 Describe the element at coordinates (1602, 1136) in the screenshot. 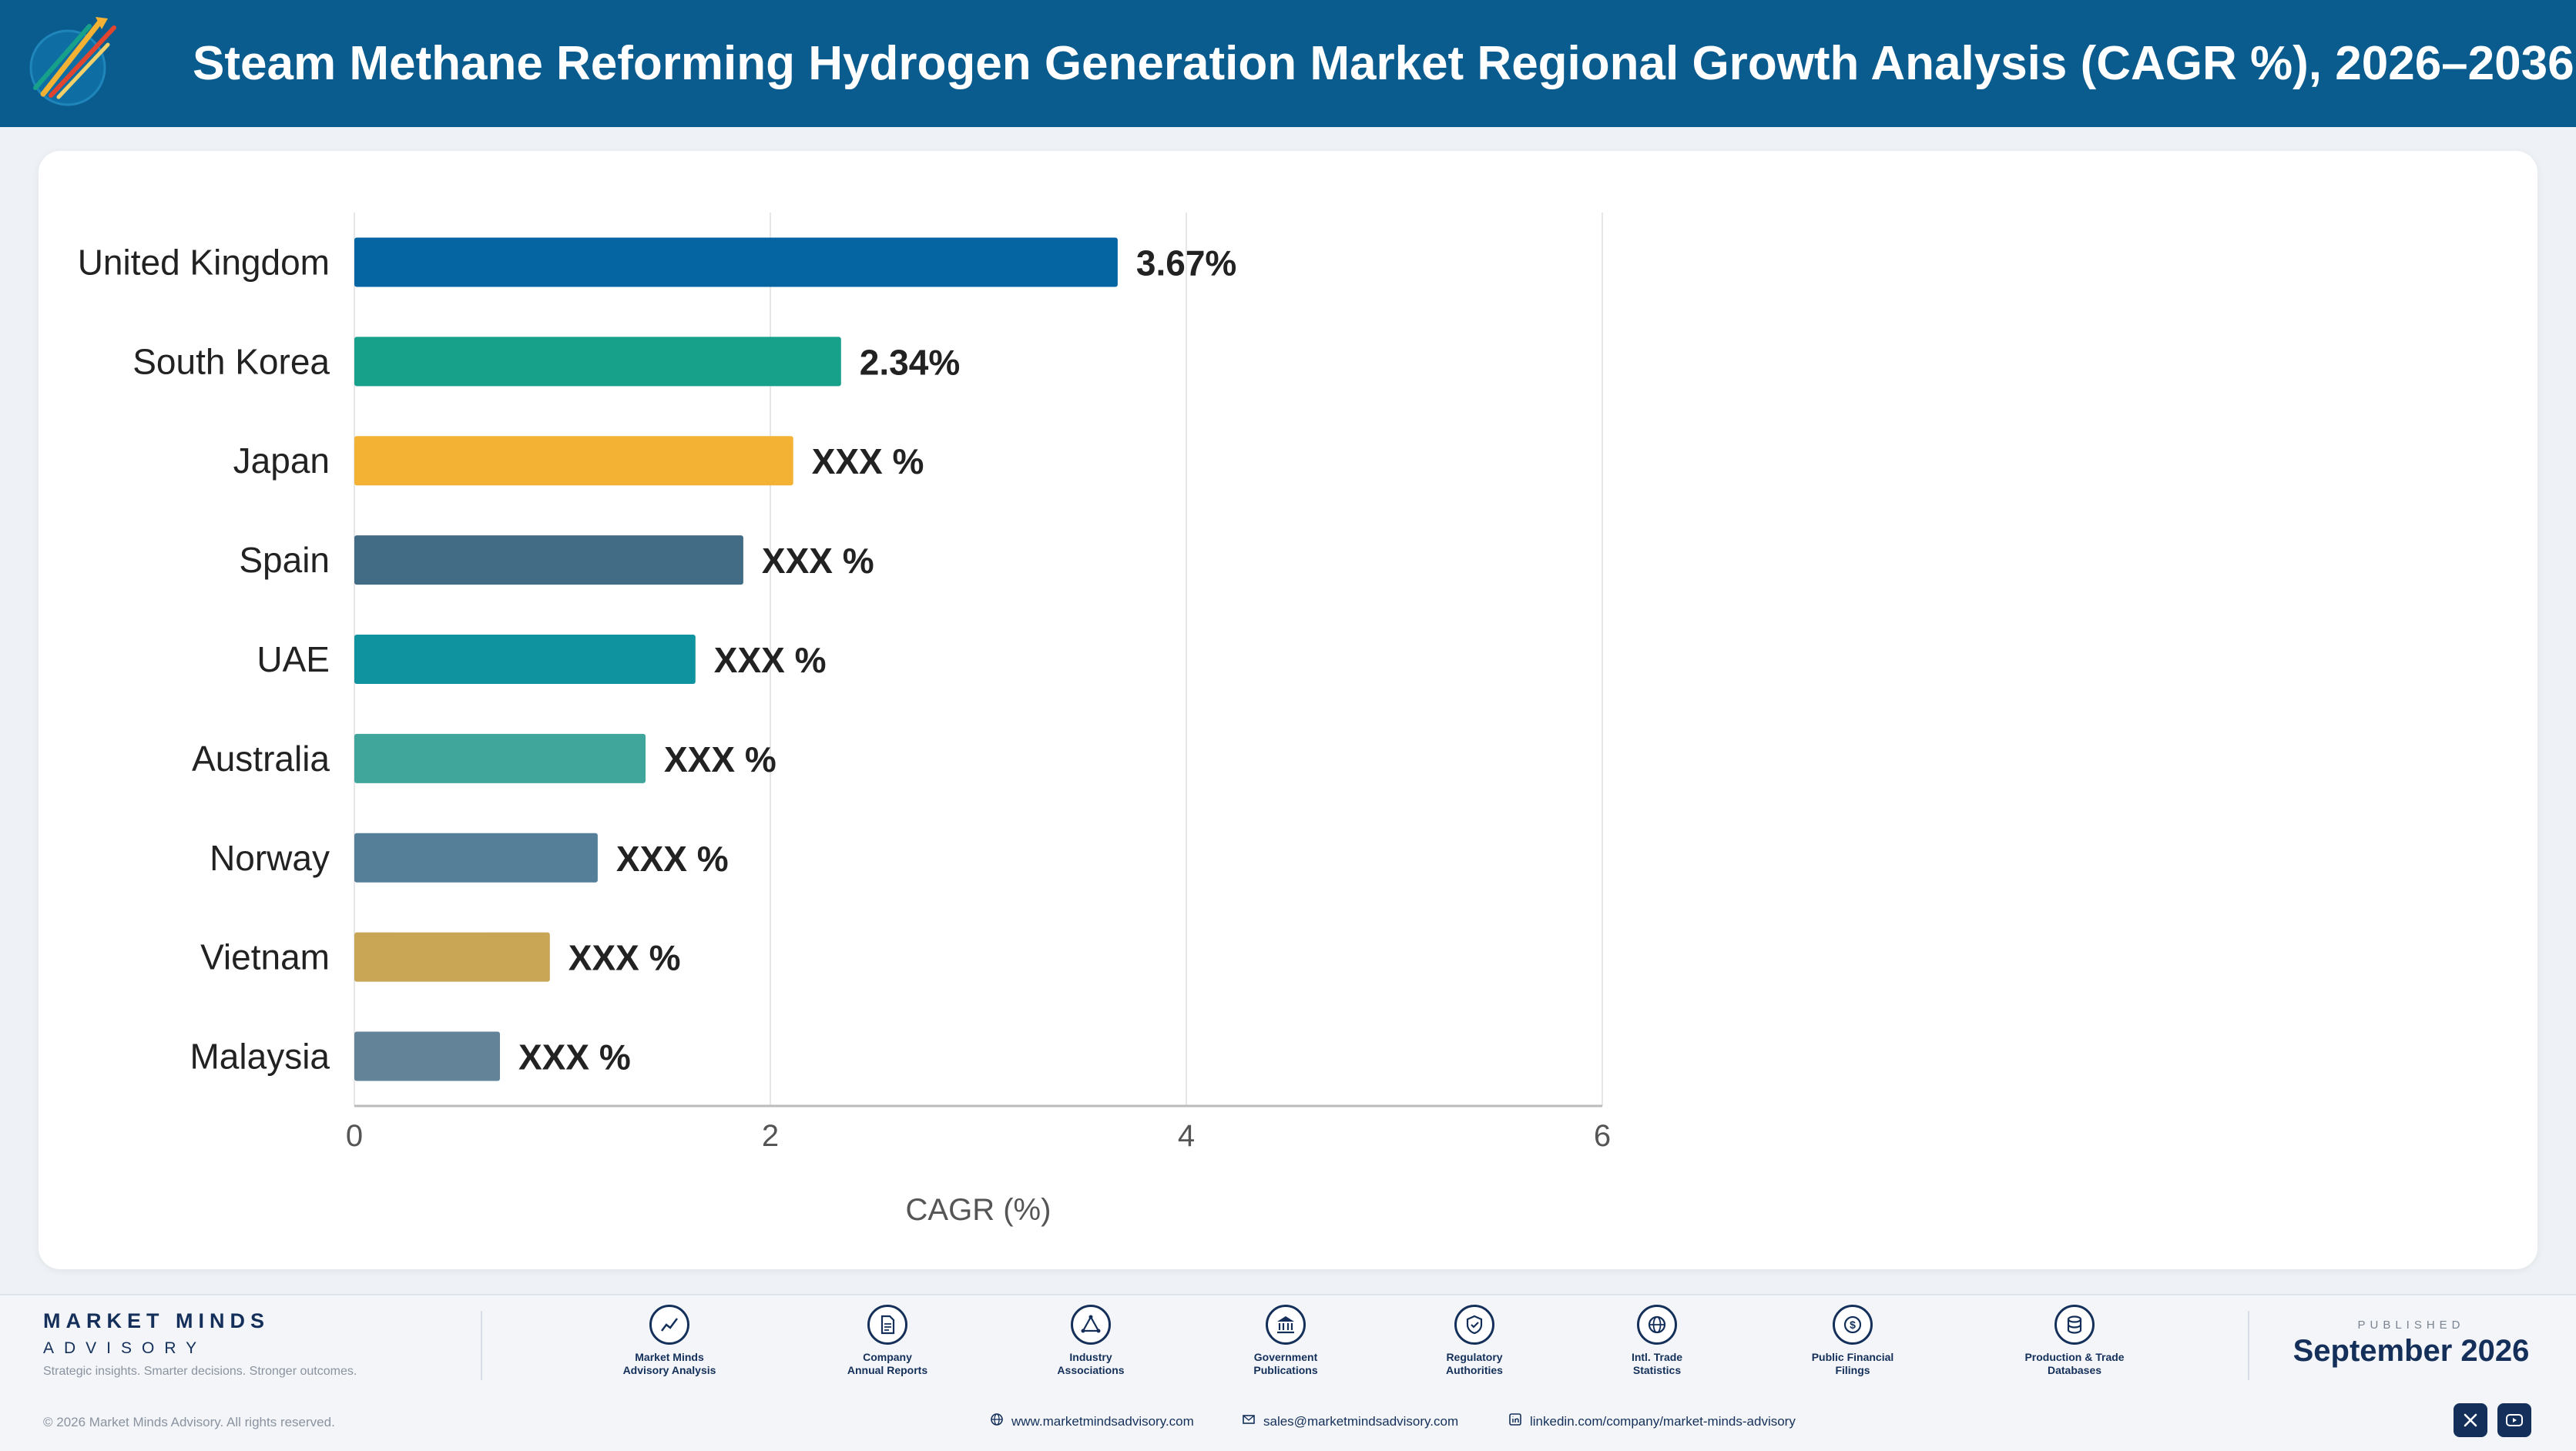

I see `x-tick-label: 6` at that location.